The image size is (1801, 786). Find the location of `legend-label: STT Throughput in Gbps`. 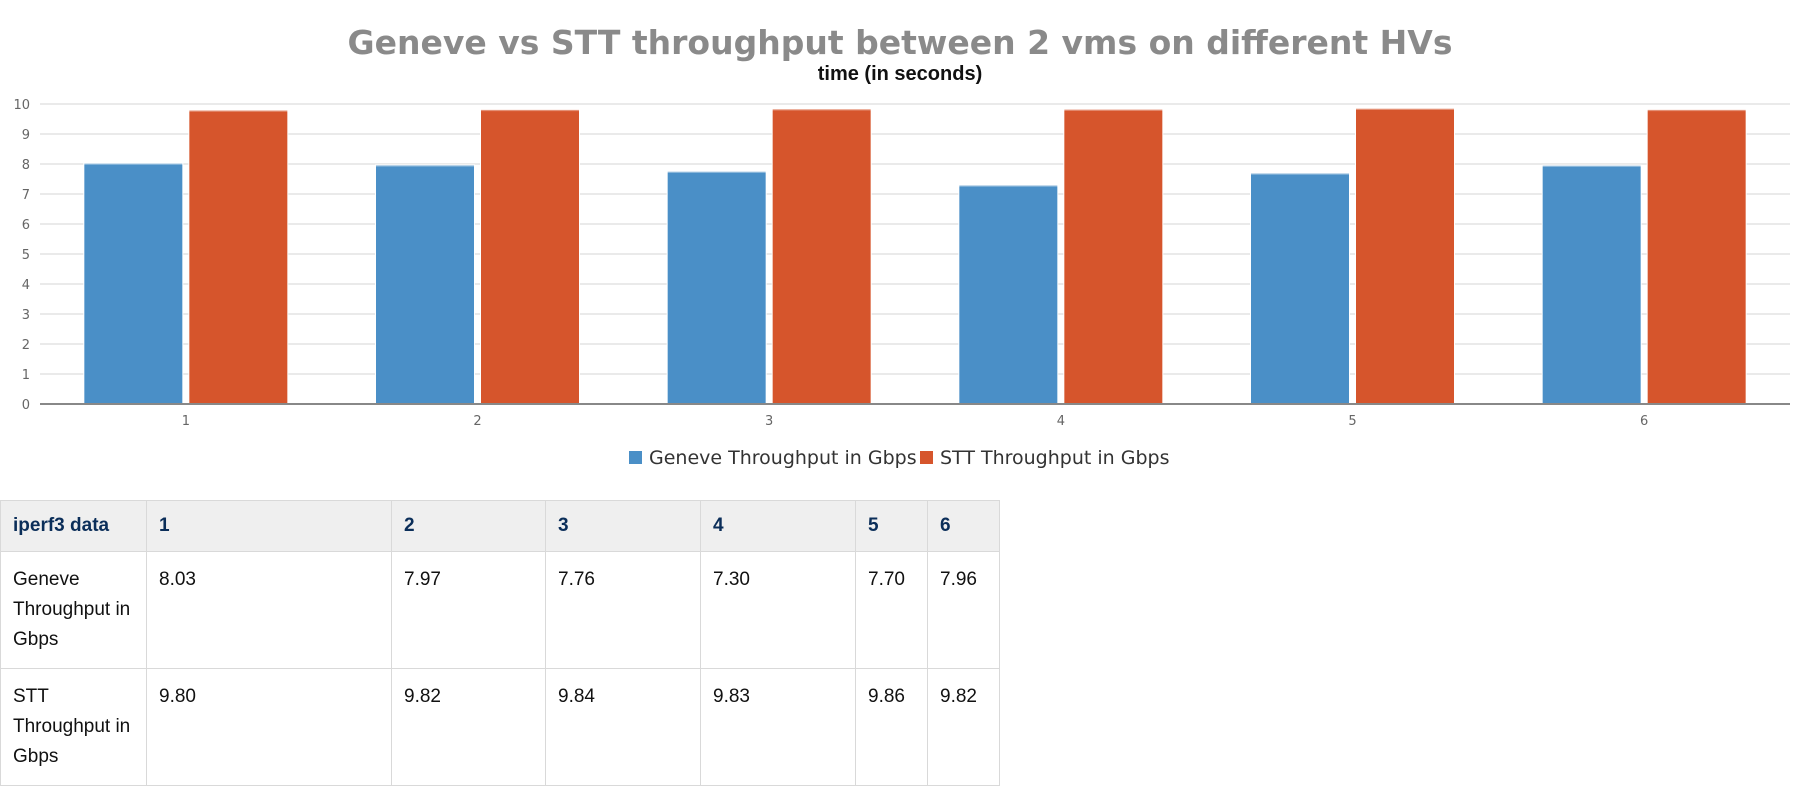

legend-label: STT Throughput in Gbps is located at coordinates (1054, 458).